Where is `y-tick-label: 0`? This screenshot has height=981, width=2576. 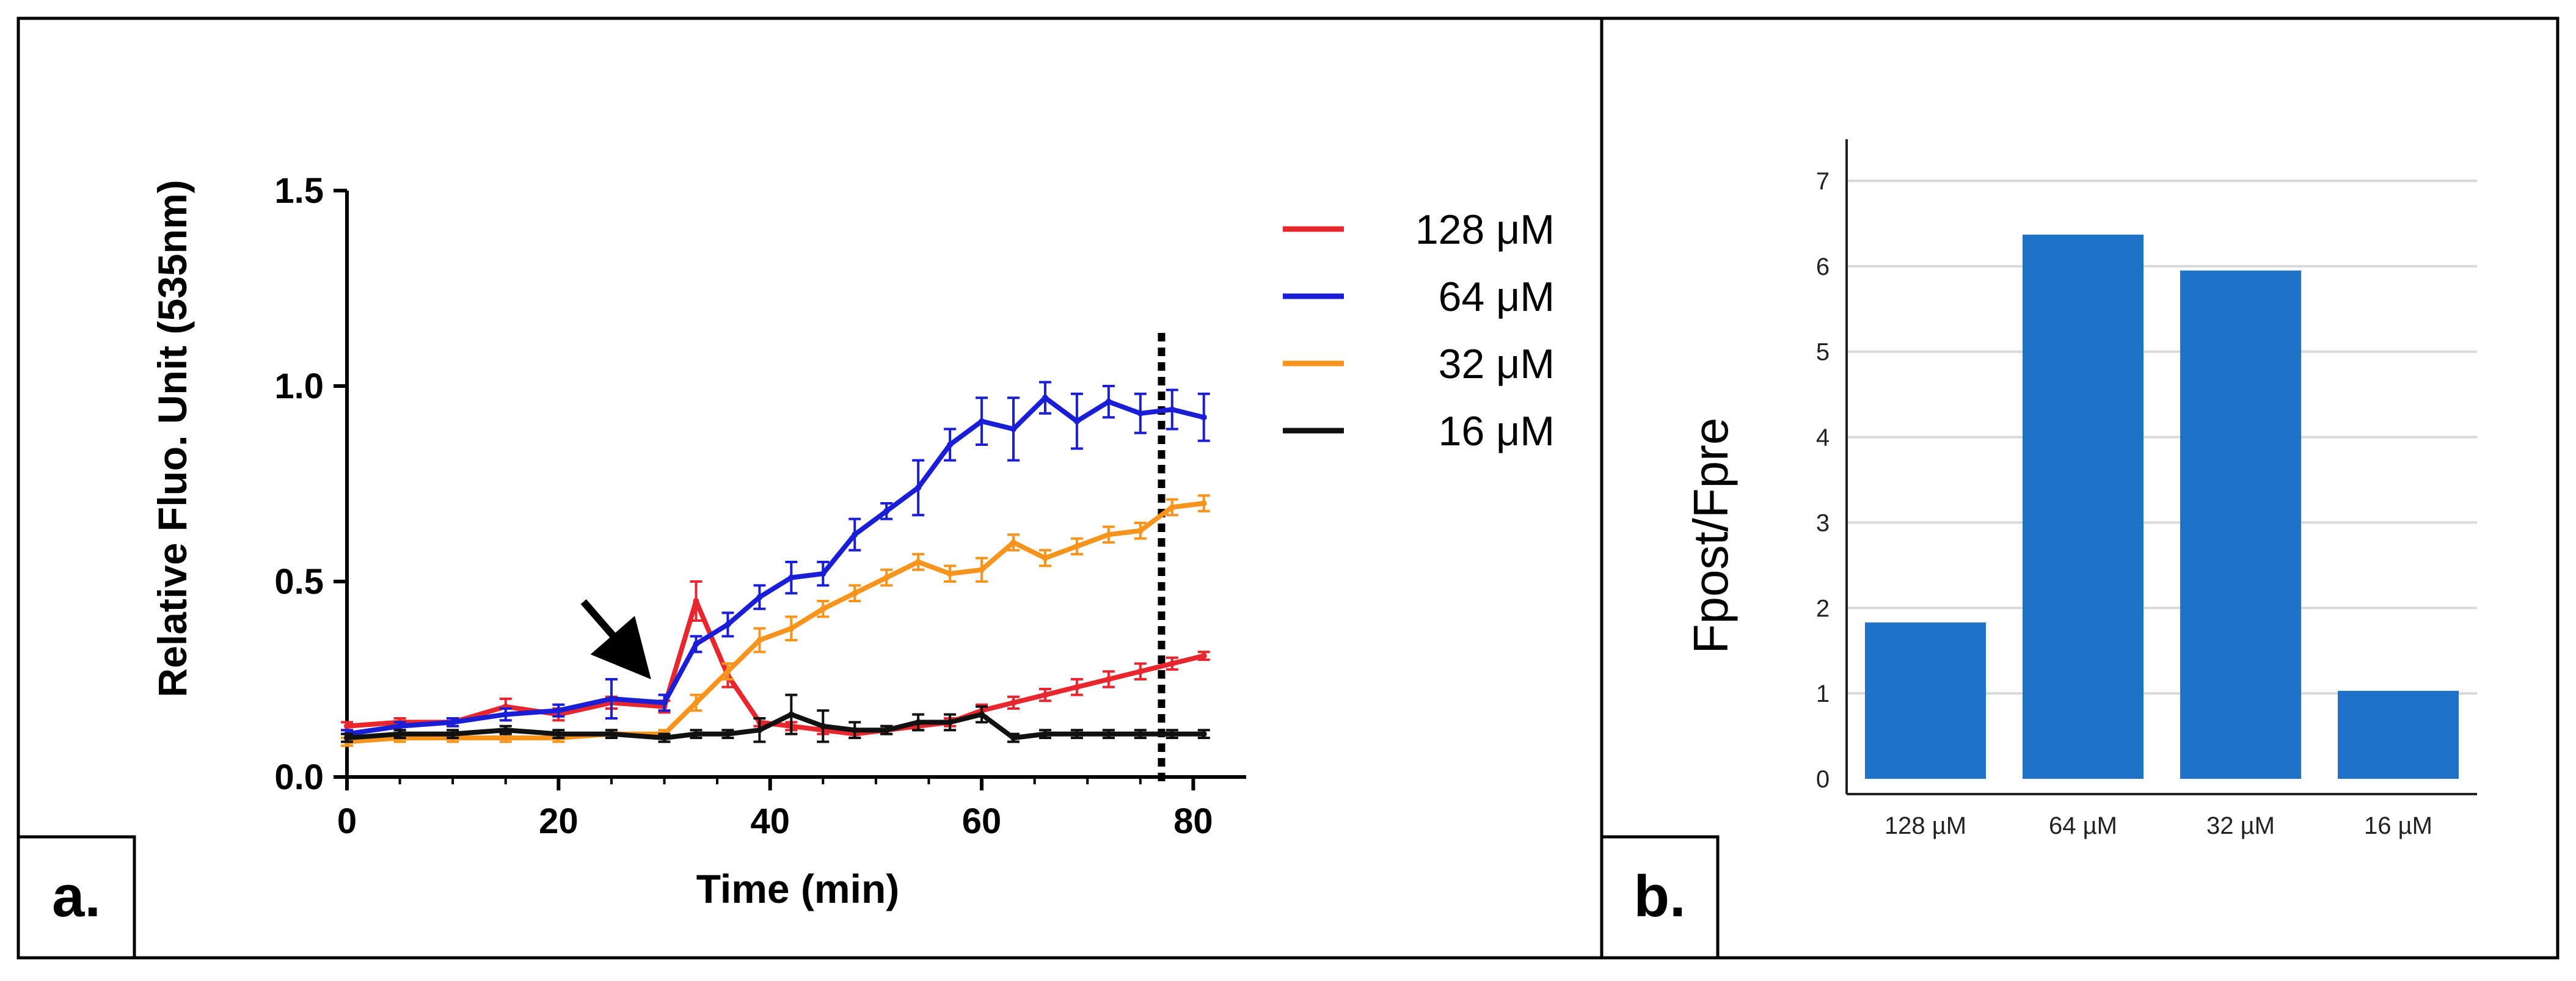 y-tick-label: 0 is located at coordinates (1823, 779).